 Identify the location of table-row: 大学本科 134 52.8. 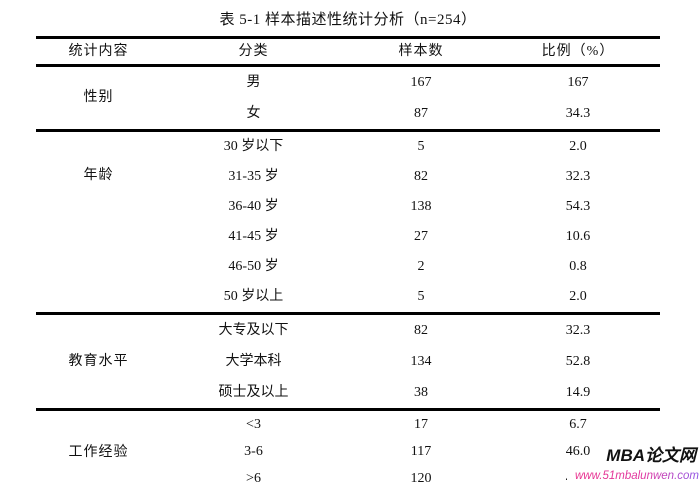
(348, 361).